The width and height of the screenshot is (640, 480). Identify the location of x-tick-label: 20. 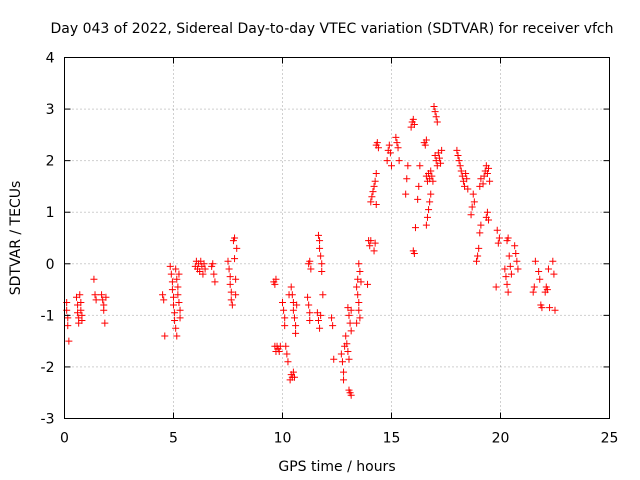
(501, 439).